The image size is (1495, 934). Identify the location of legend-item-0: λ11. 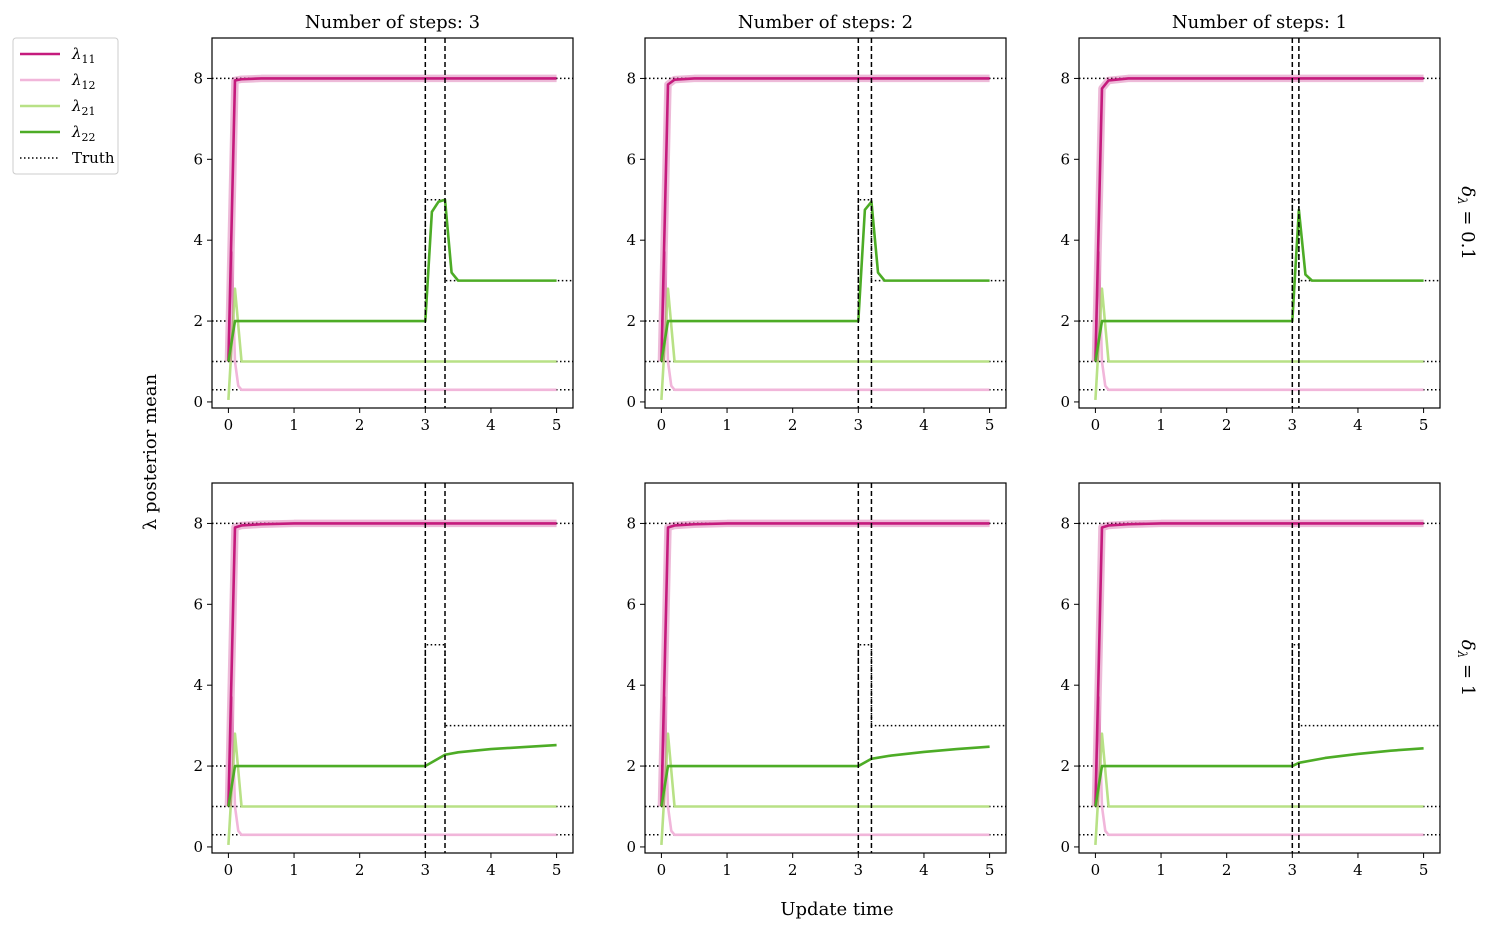
(58, 55).